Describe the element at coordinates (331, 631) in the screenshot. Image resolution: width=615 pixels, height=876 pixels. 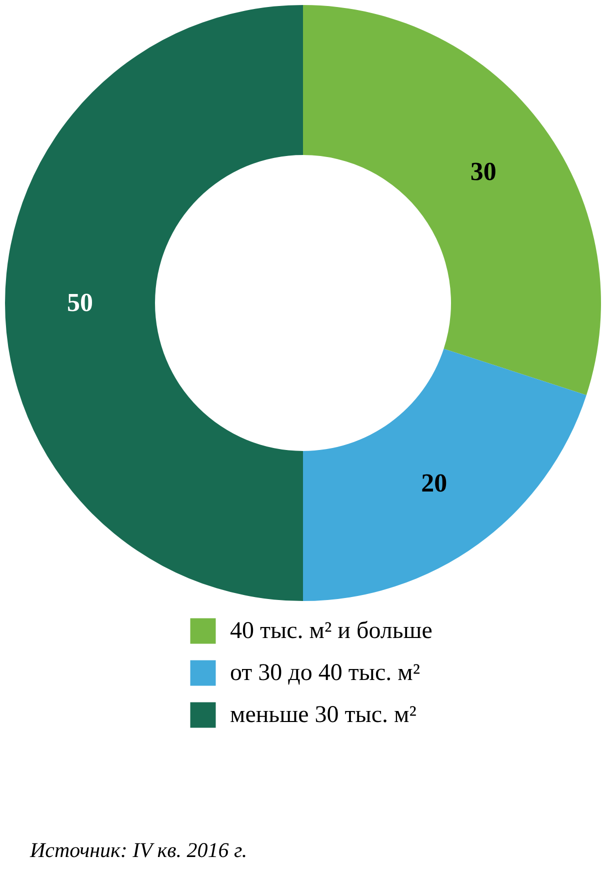
I see `legend-label: 40 тыс. м² и больше` at that location.